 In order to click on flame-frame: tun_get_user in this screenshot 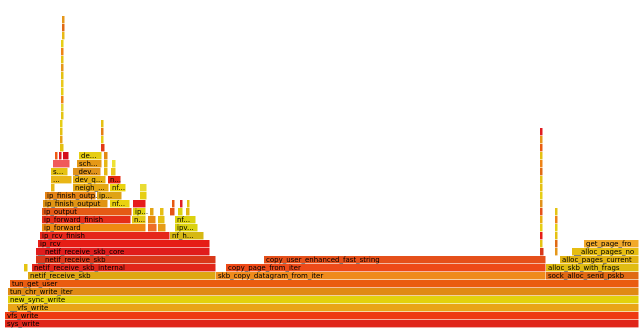, I will do `click(324, 284)`.